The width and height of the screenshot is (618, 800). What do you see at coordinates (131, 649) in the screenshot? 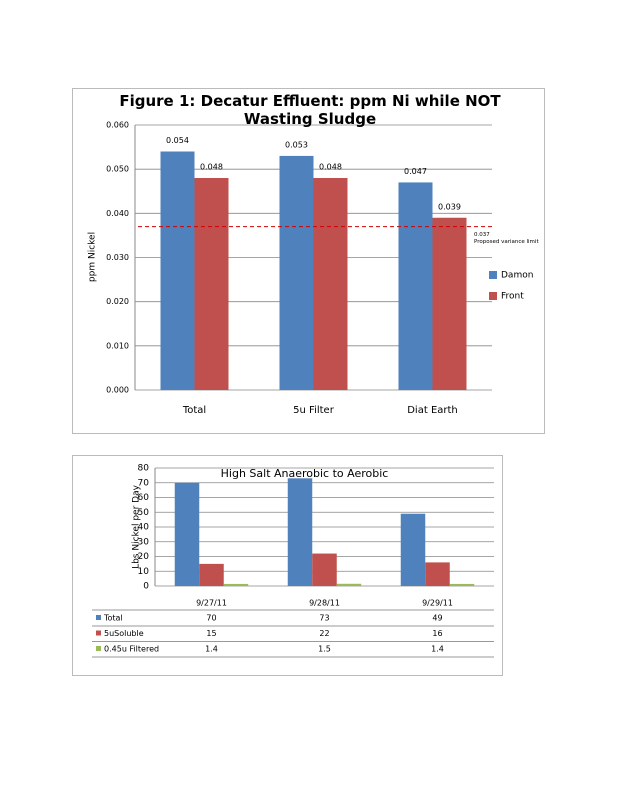
I see `table-row-label: 0.45u Filtered` at bounding box center [131, 649].